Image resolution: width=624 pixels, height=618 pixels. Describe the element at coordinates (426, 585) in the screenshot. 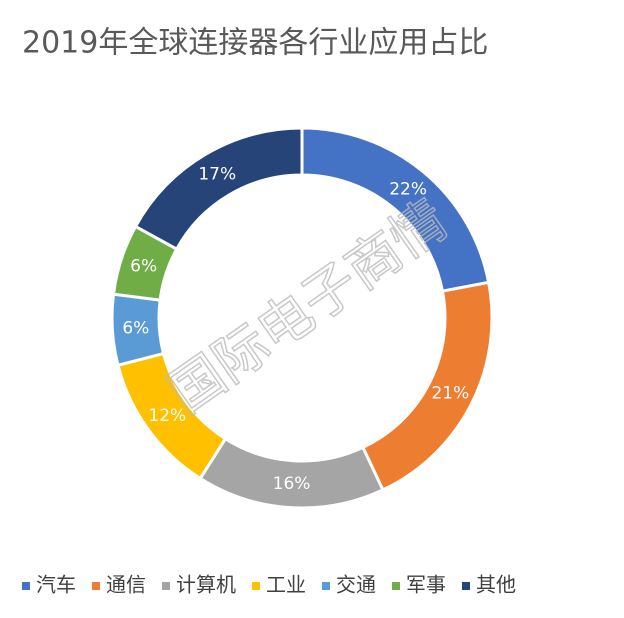

I see `legend-label: 军事` at that location.